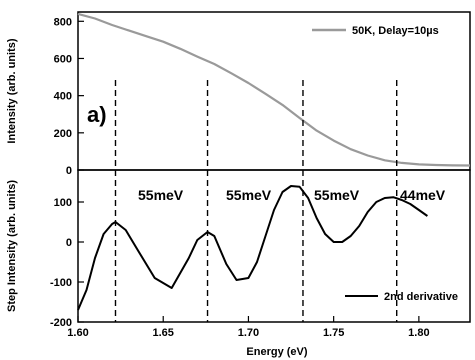 The width and height of the screenshot is (475, 360). Describe the element at coordinates (69, 243) in the screenshot. I see `derivative-y-tick-label: 0` at that location.